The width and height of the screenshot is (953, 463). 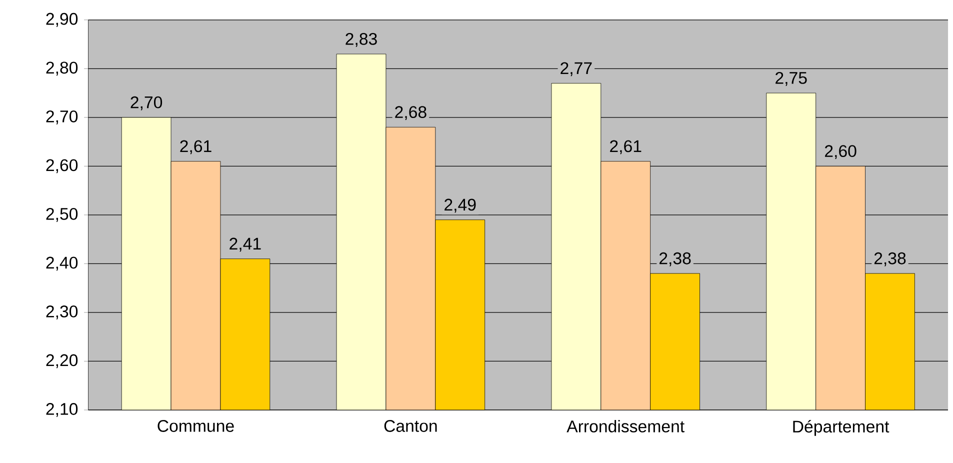 I want to click on data-label: 2,41, so click(x=245, y=245).